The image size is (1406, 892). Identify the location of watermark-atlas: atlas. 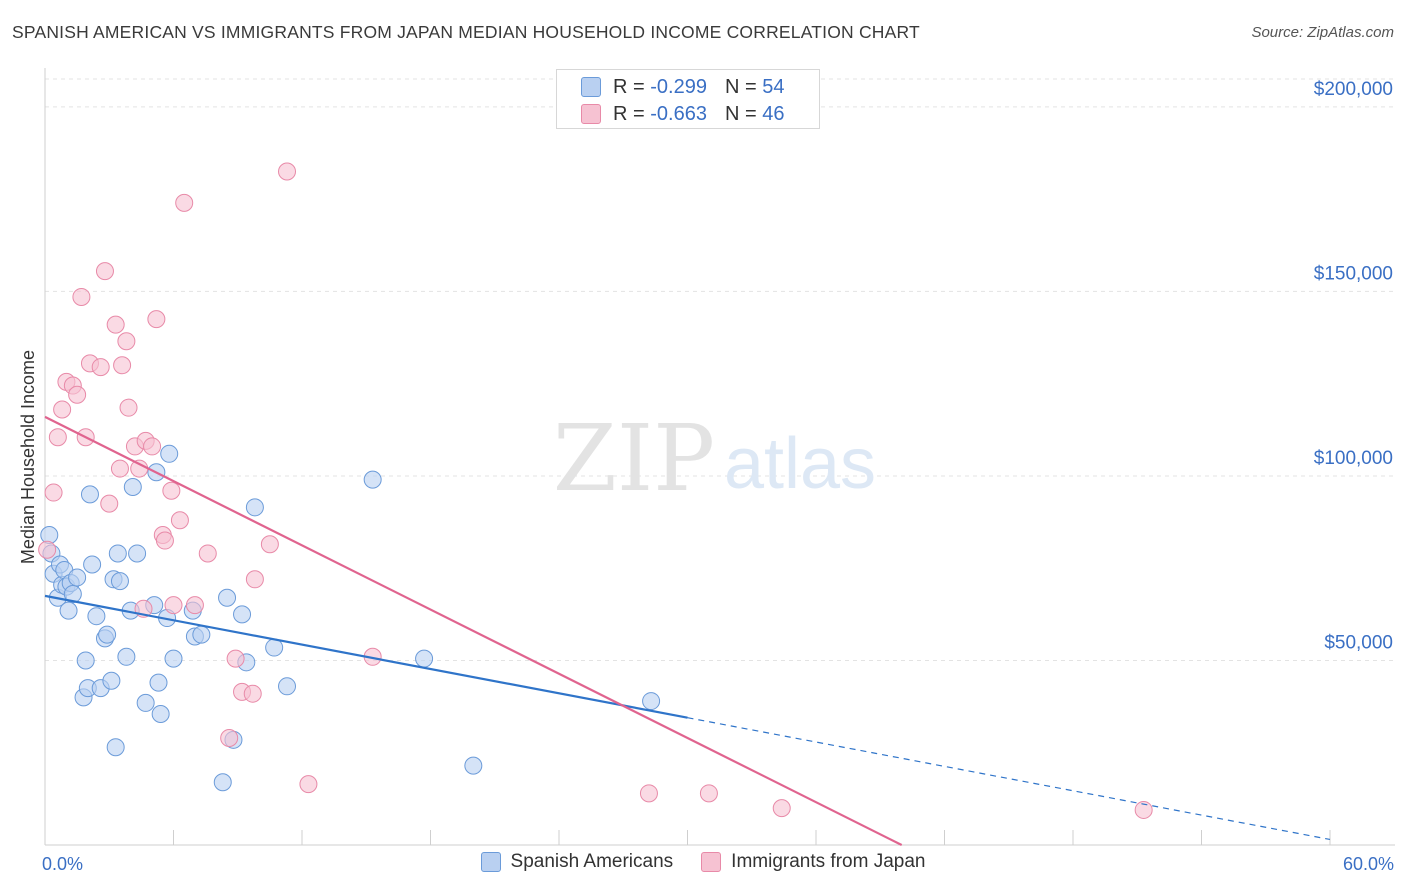
(800, 464).